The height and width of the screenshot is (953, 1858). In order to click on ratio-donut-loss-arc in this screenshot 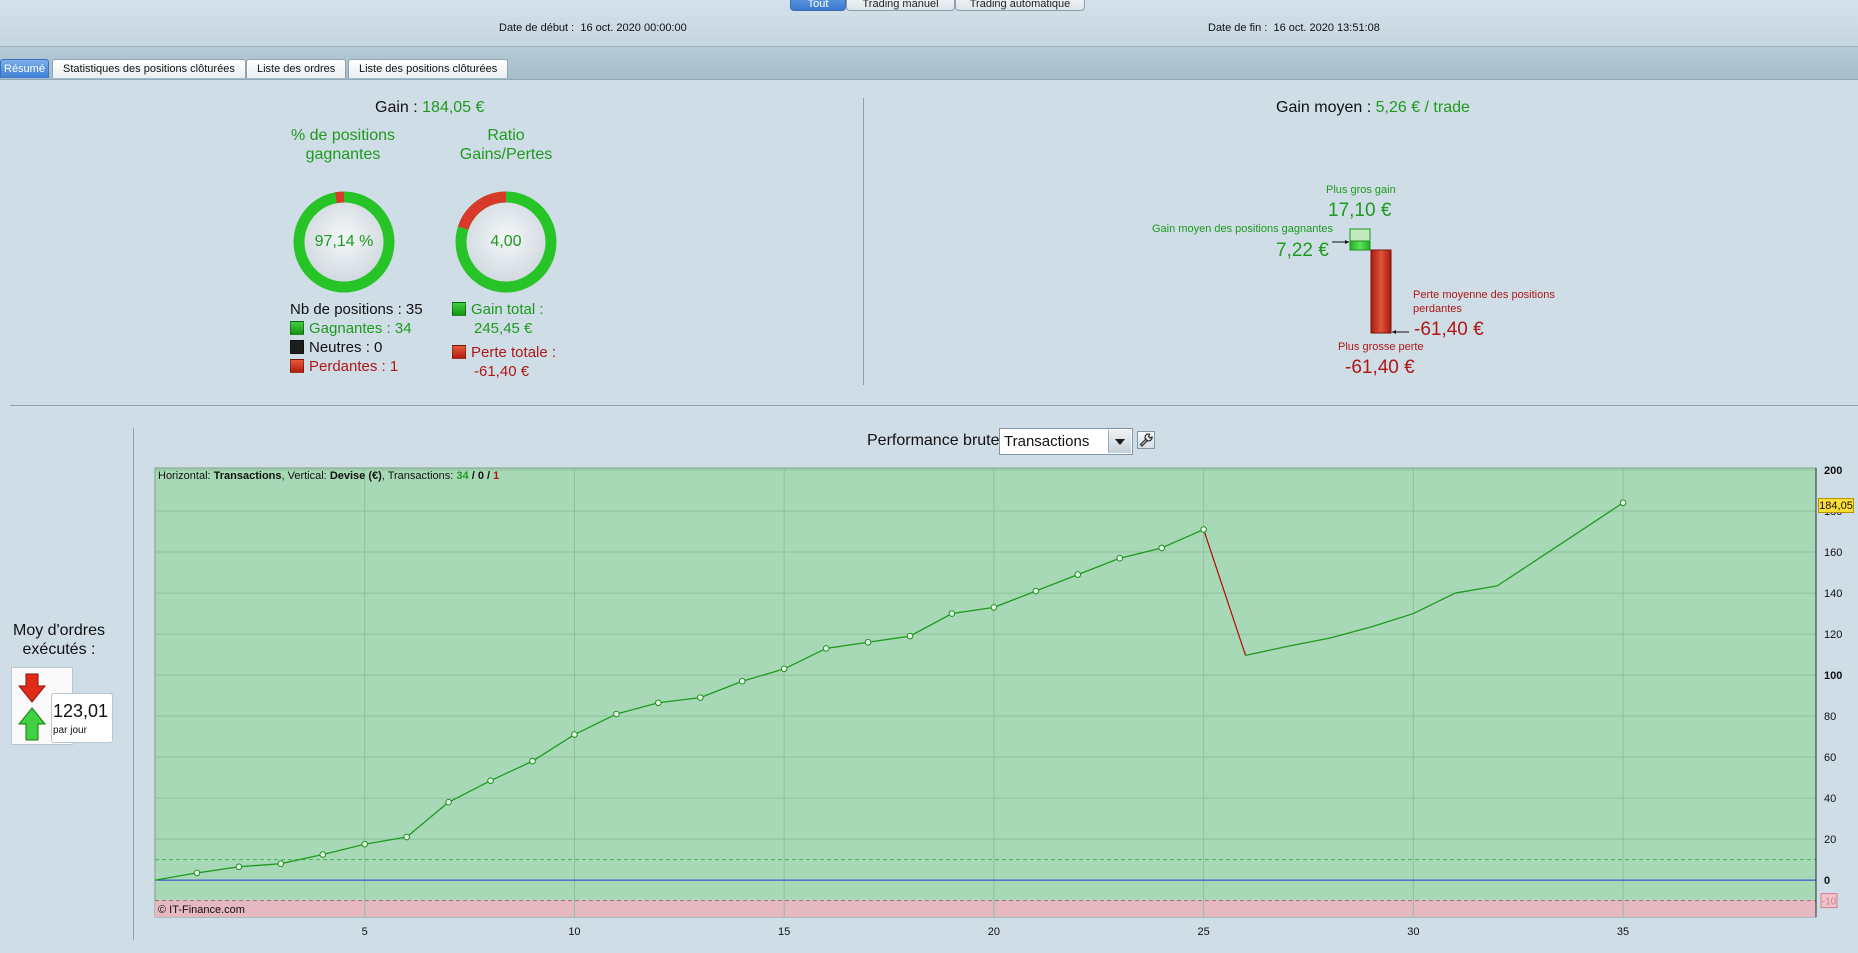, I will do `click(482, 211)`.